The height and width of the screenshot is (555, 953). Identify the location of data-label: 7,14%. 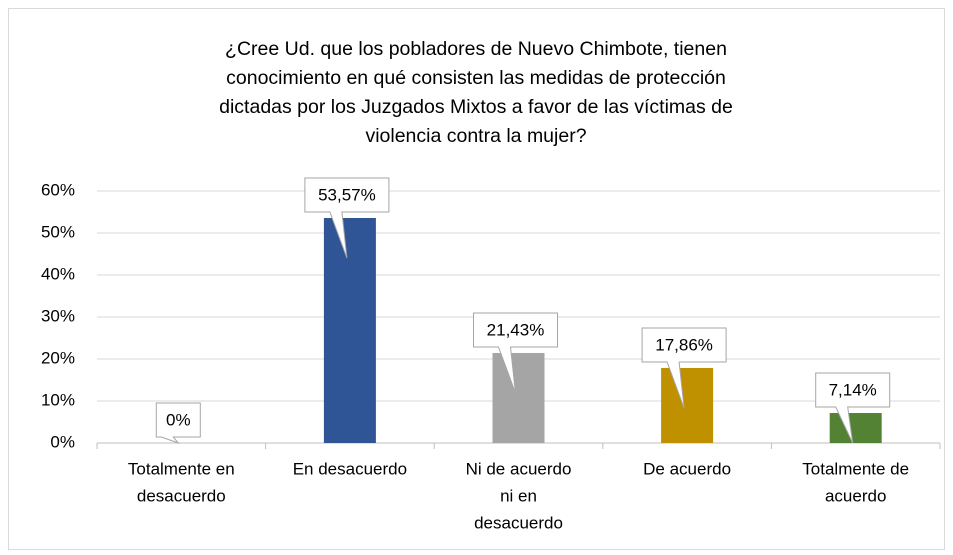
(853, 389).